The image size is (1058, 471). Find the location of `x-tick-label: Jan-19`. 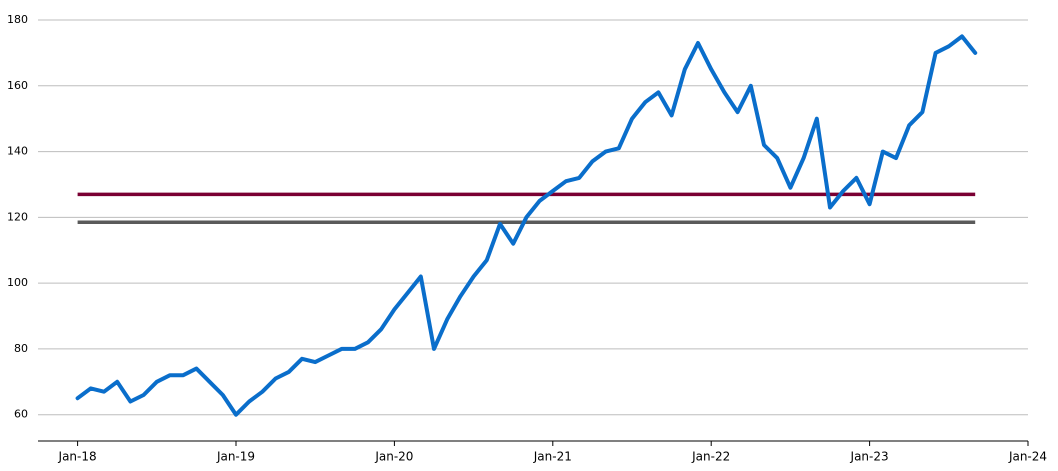

x-tick-label: Jan-19 is located at coordinates (235, 457).